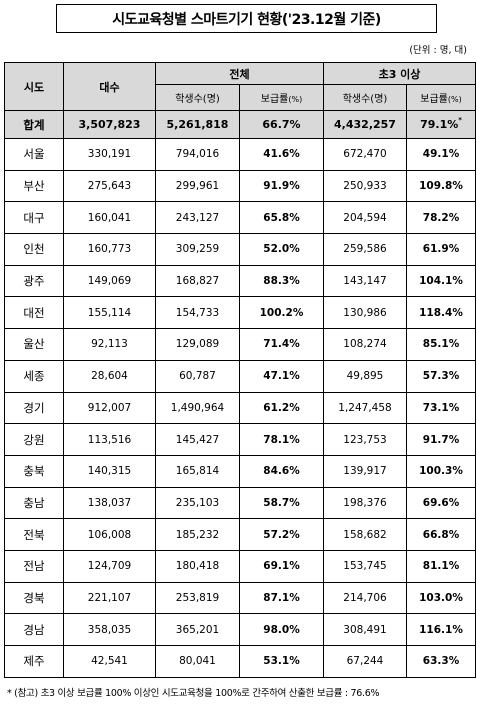  Describe the element at coordinates (281, 534) in the screenshot. I see `cell-overall-rate: 57.2%` at that location.